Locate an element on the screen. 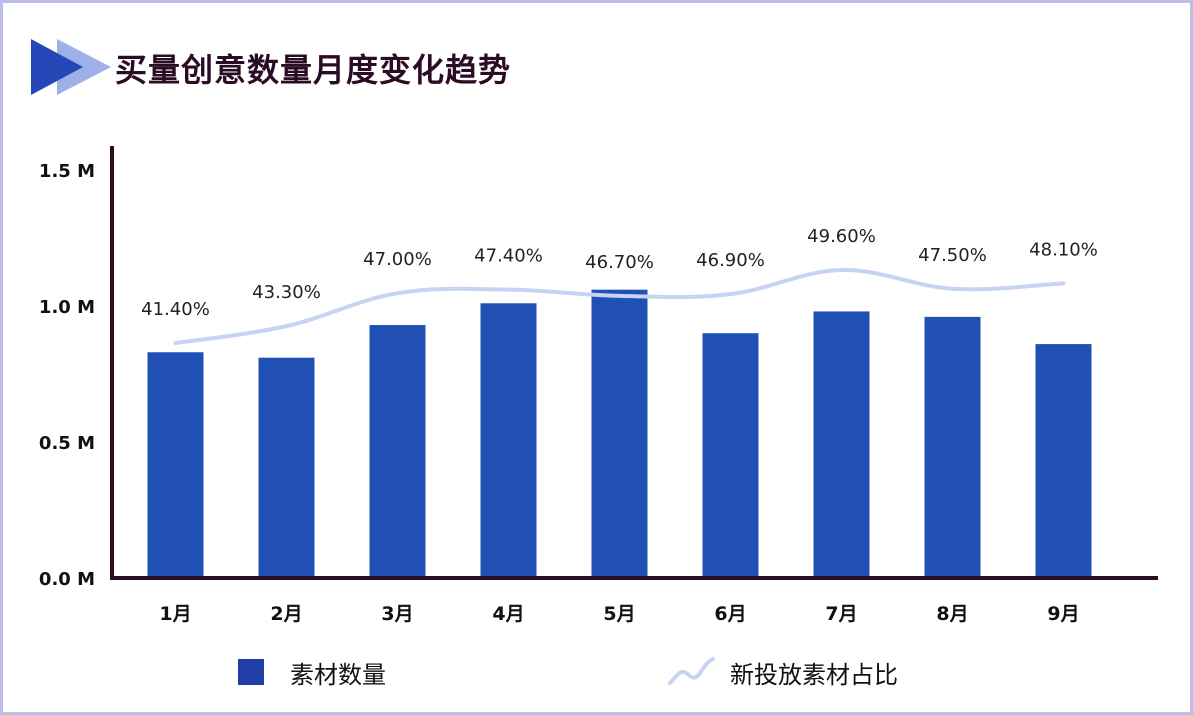 The width and height of the screenshot is (1193, 715). x-tick-label: 7月 is located at coordinates (841, 614).